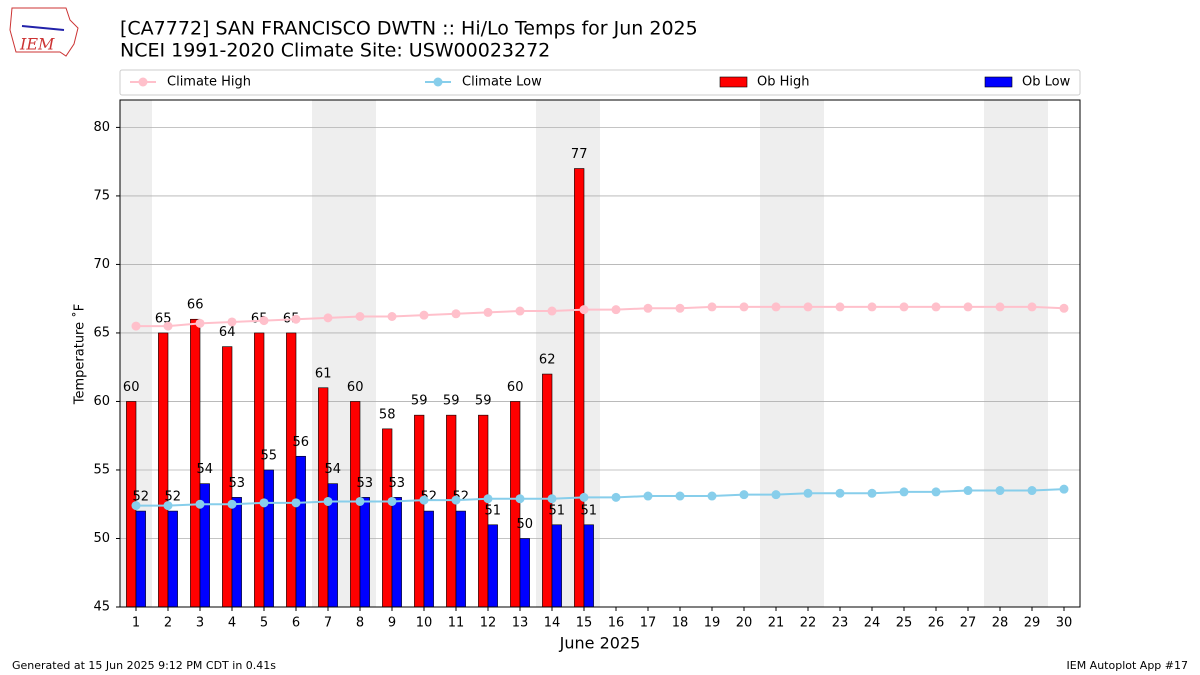 This screenshot has width=1200, height=675. Describe the element at coordinates (1000, 623) in the screenshot. I see `x-tick-label: 28` at that location.